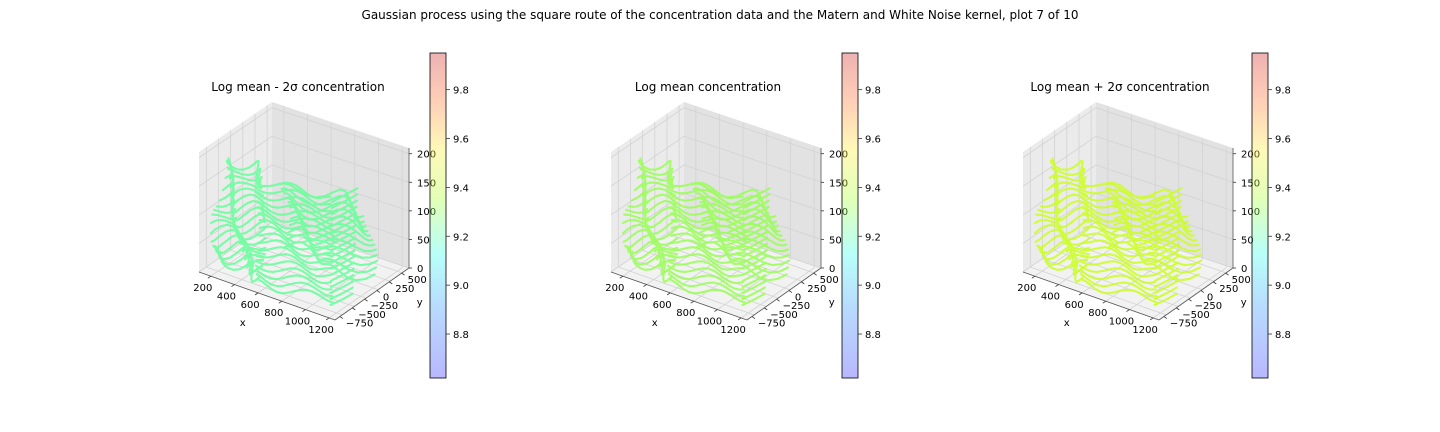 The image size is (1440, 432). What do you see at coordinates (297, 322) in the screenshot?
I see `x-tick-label: 1000` at bounding box center [297, 322].